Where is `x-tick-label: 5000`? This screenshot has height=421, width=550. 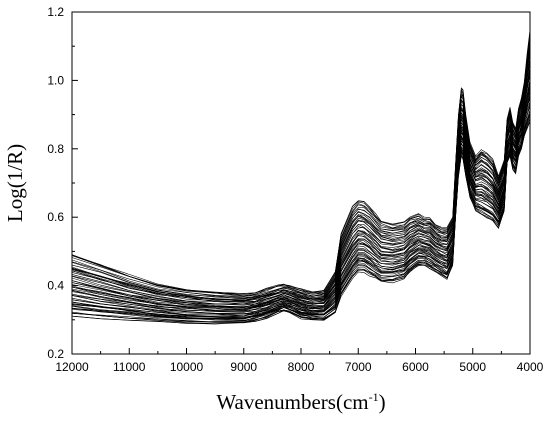 x-tick-label: 5000 is located at coordinates (472, 367).